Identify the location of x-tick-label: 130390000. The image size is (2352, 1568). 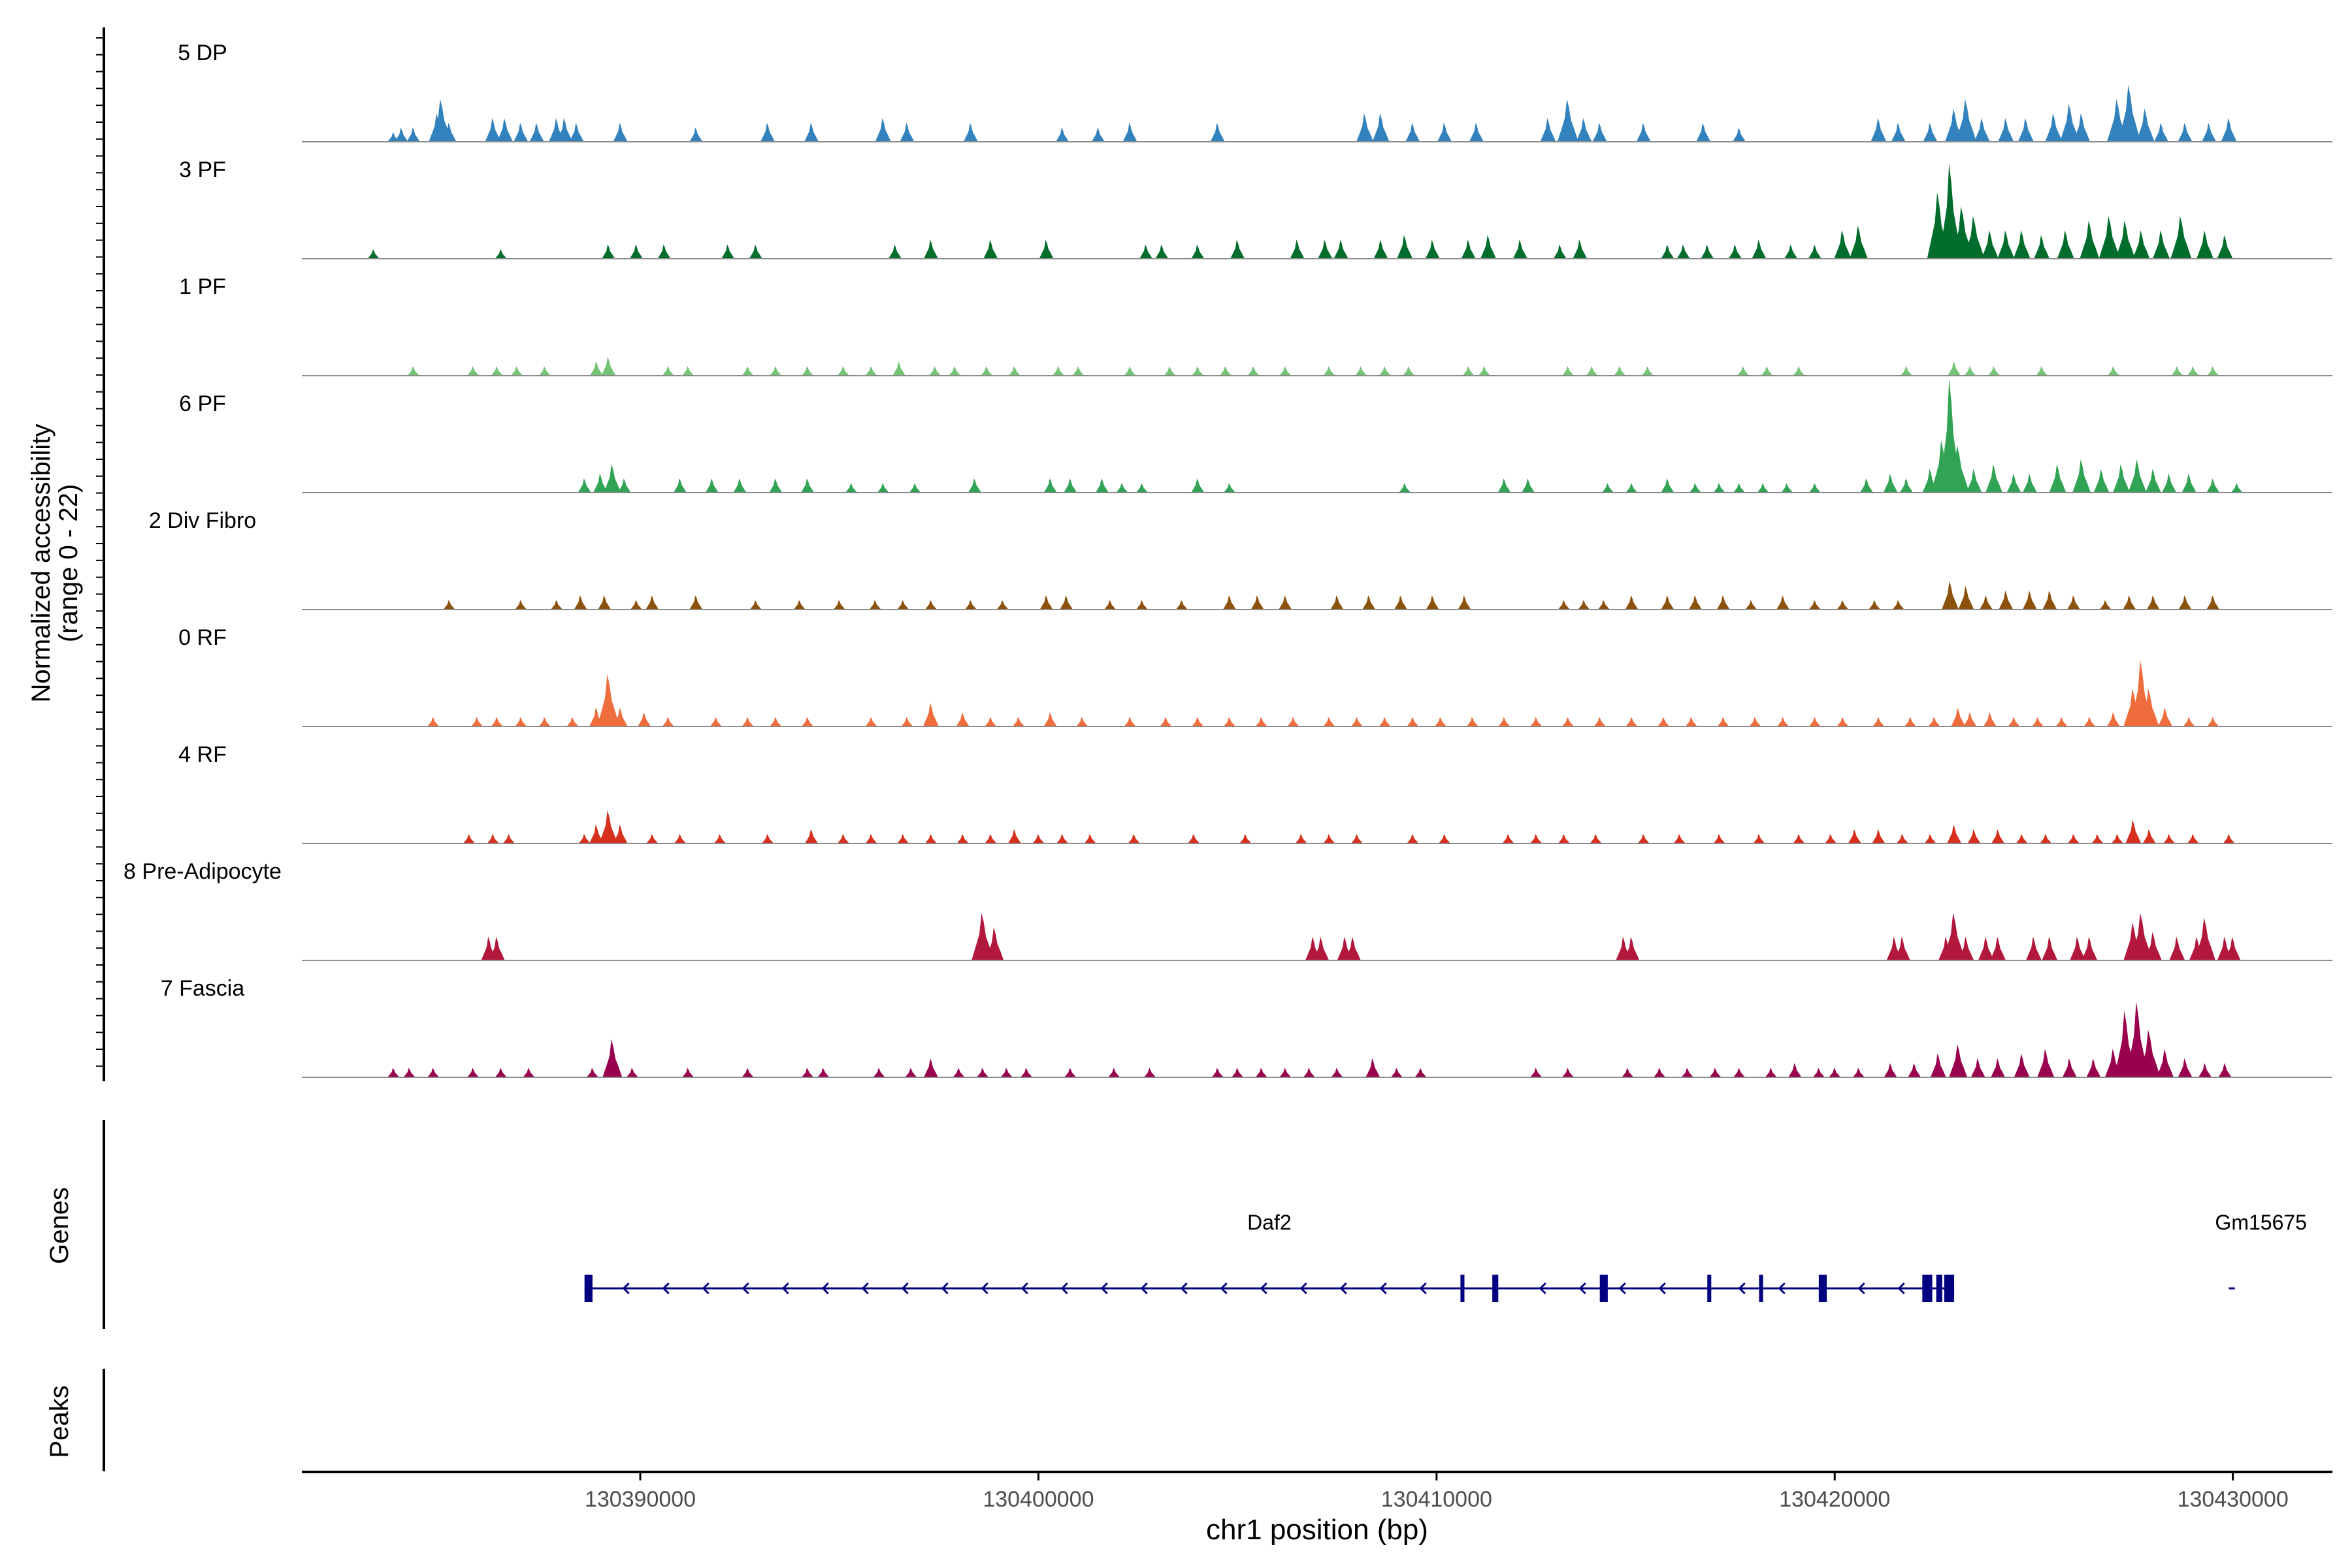
(640, 1499).